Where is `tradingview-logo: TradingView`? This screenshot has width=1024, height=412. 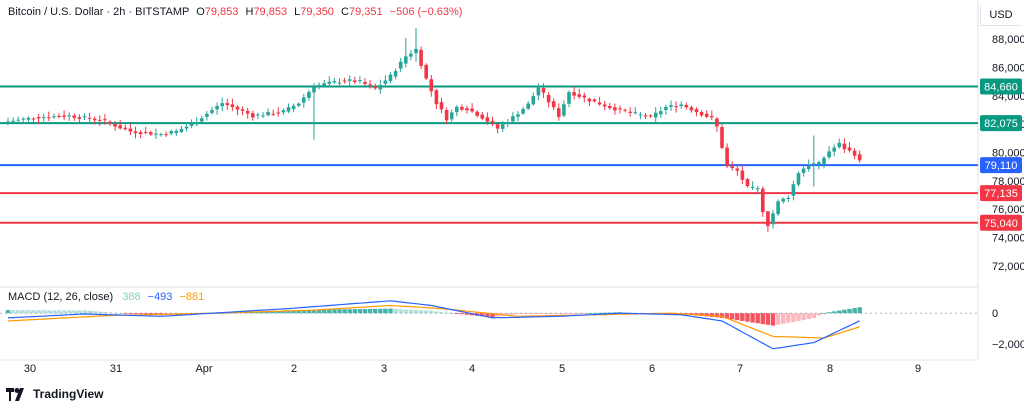
tradingview-logo: TradingView is located at coordinates (54, 394).